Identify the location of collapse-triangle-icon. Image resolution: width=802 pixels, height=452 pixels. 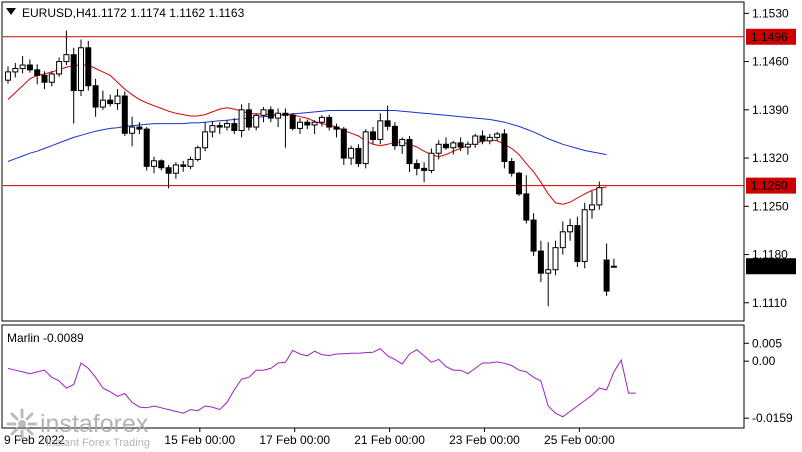
(11, 11).